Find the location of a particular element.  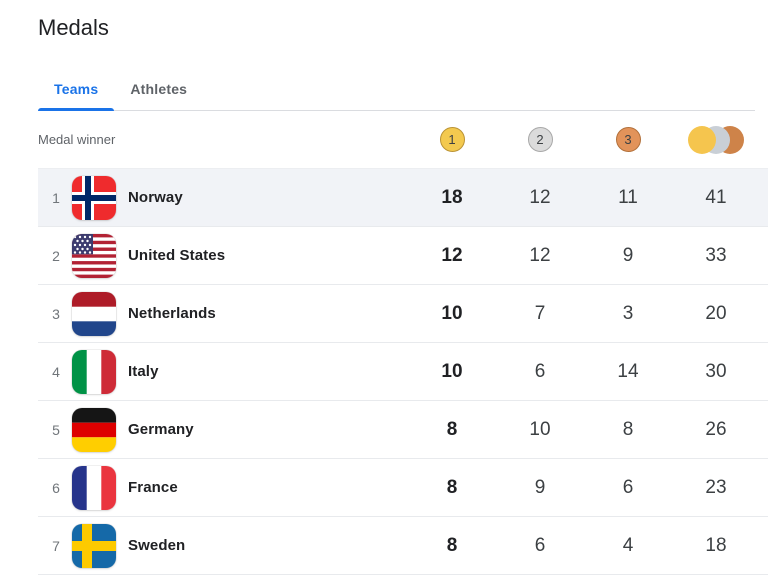

silver-count: 7 is located at coordinates (540, 313).